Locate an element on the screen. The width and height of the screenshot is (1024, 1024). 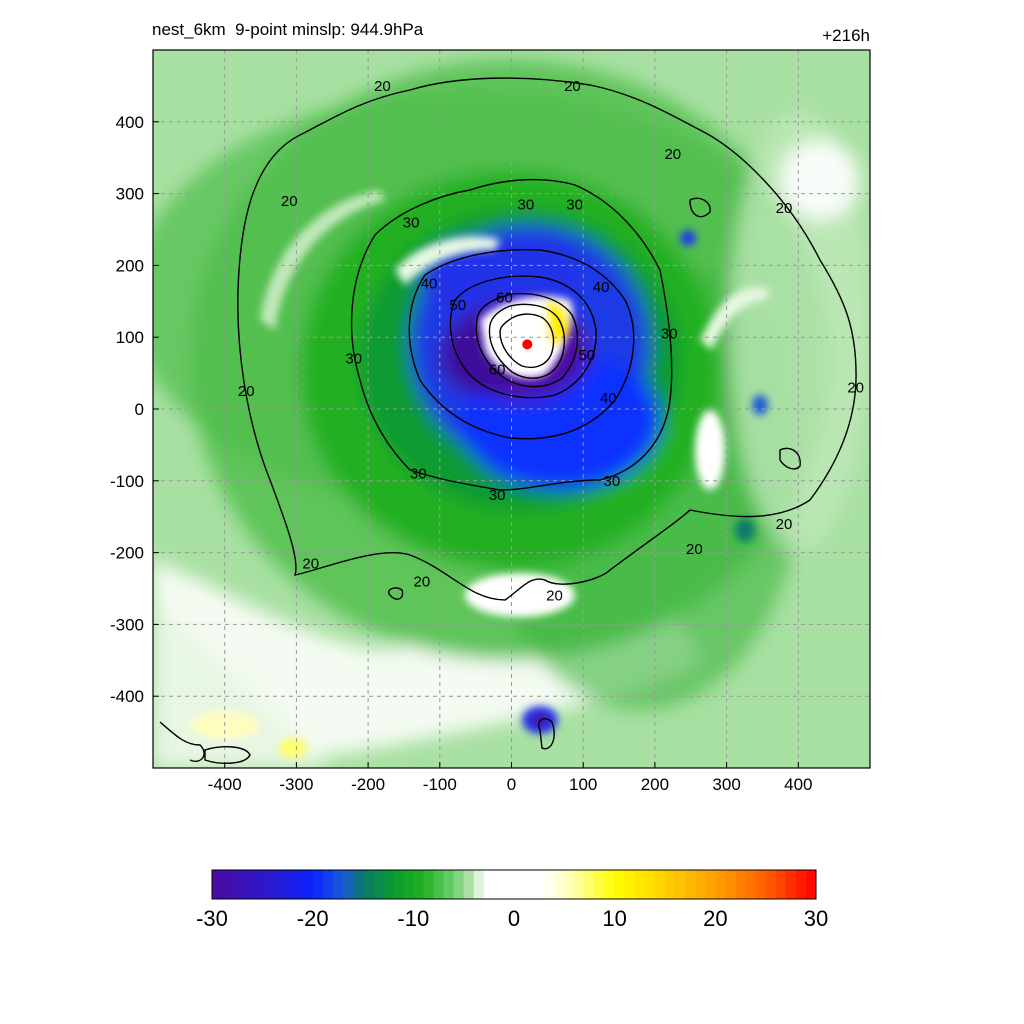
x-tick-label: 100 is located at coordinates (583, 784).